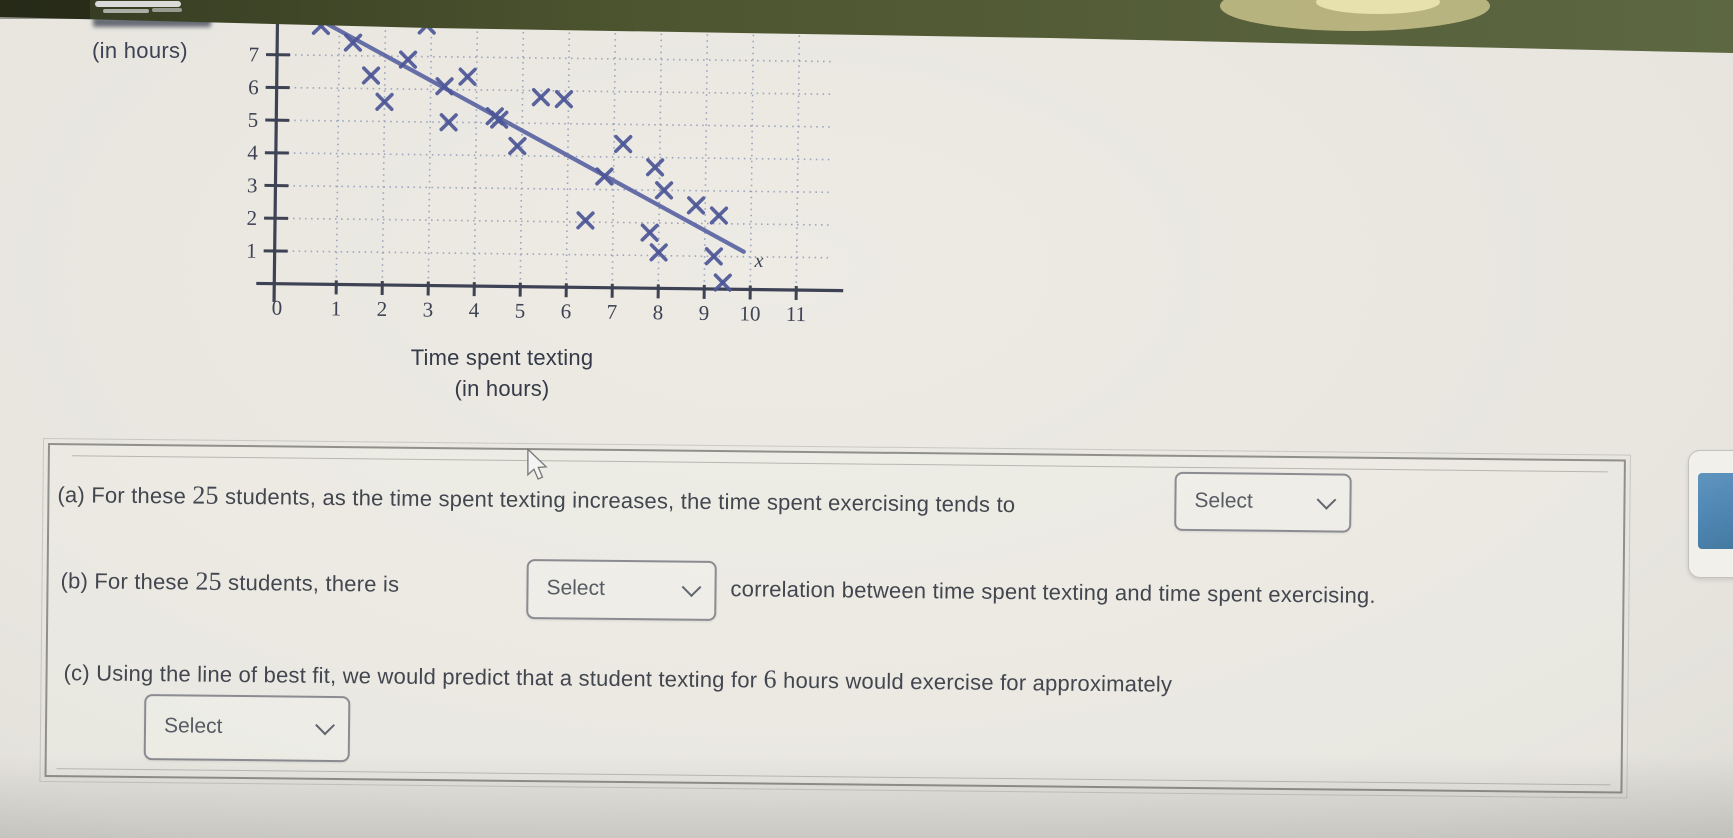  Describe the element at coordinates (71, 495) in the screenshot. I see `question-a-label: (a)` at that location.